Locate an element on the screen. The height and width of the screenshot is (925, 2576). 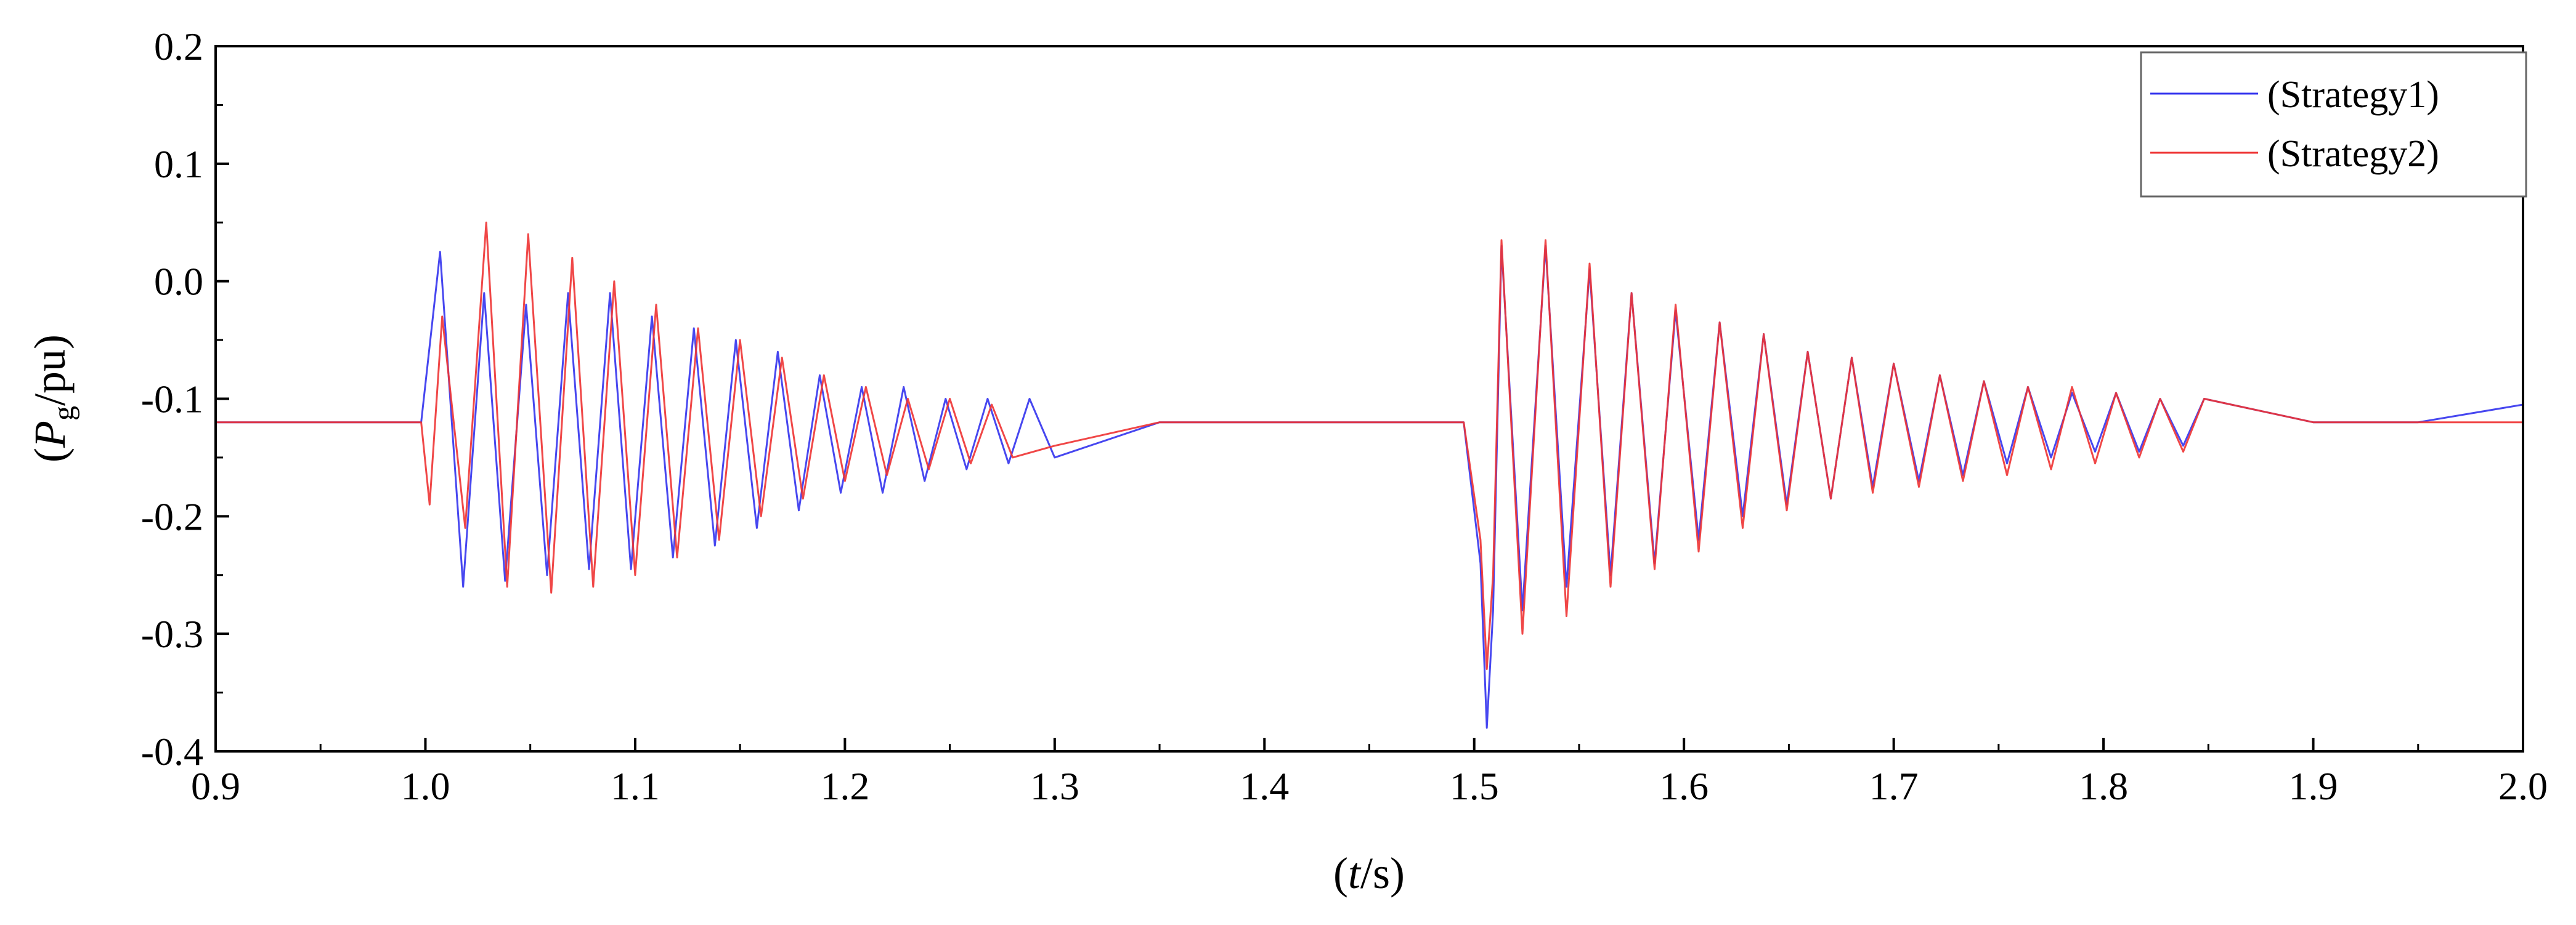
x-tick-label-8: 1.7 is located at coordinates (1894, 786).